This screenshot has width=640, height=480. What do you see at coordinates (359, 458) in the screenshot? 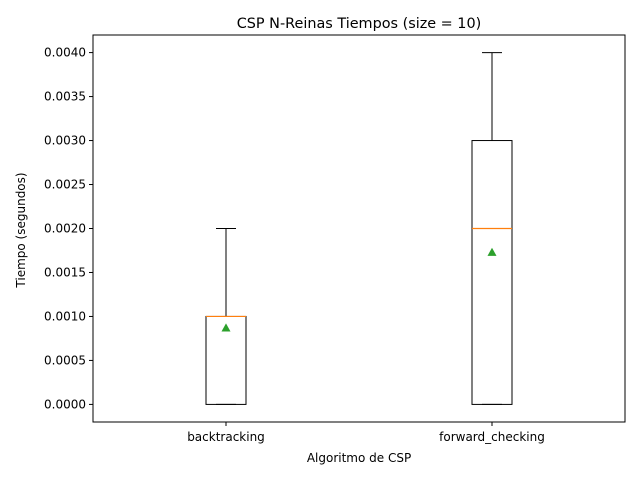
I see `x-axis-label: Algoritmo de CSP` at bounding box center [359, 458].